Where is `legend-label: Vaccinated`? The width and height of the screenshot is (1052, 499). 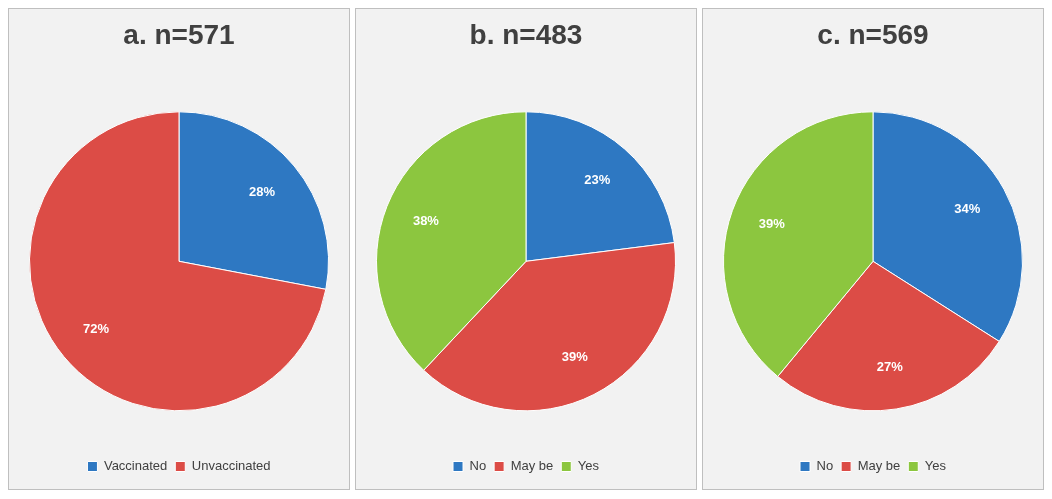
legend-label: Vaccinated is located at coordinates (135, 466).